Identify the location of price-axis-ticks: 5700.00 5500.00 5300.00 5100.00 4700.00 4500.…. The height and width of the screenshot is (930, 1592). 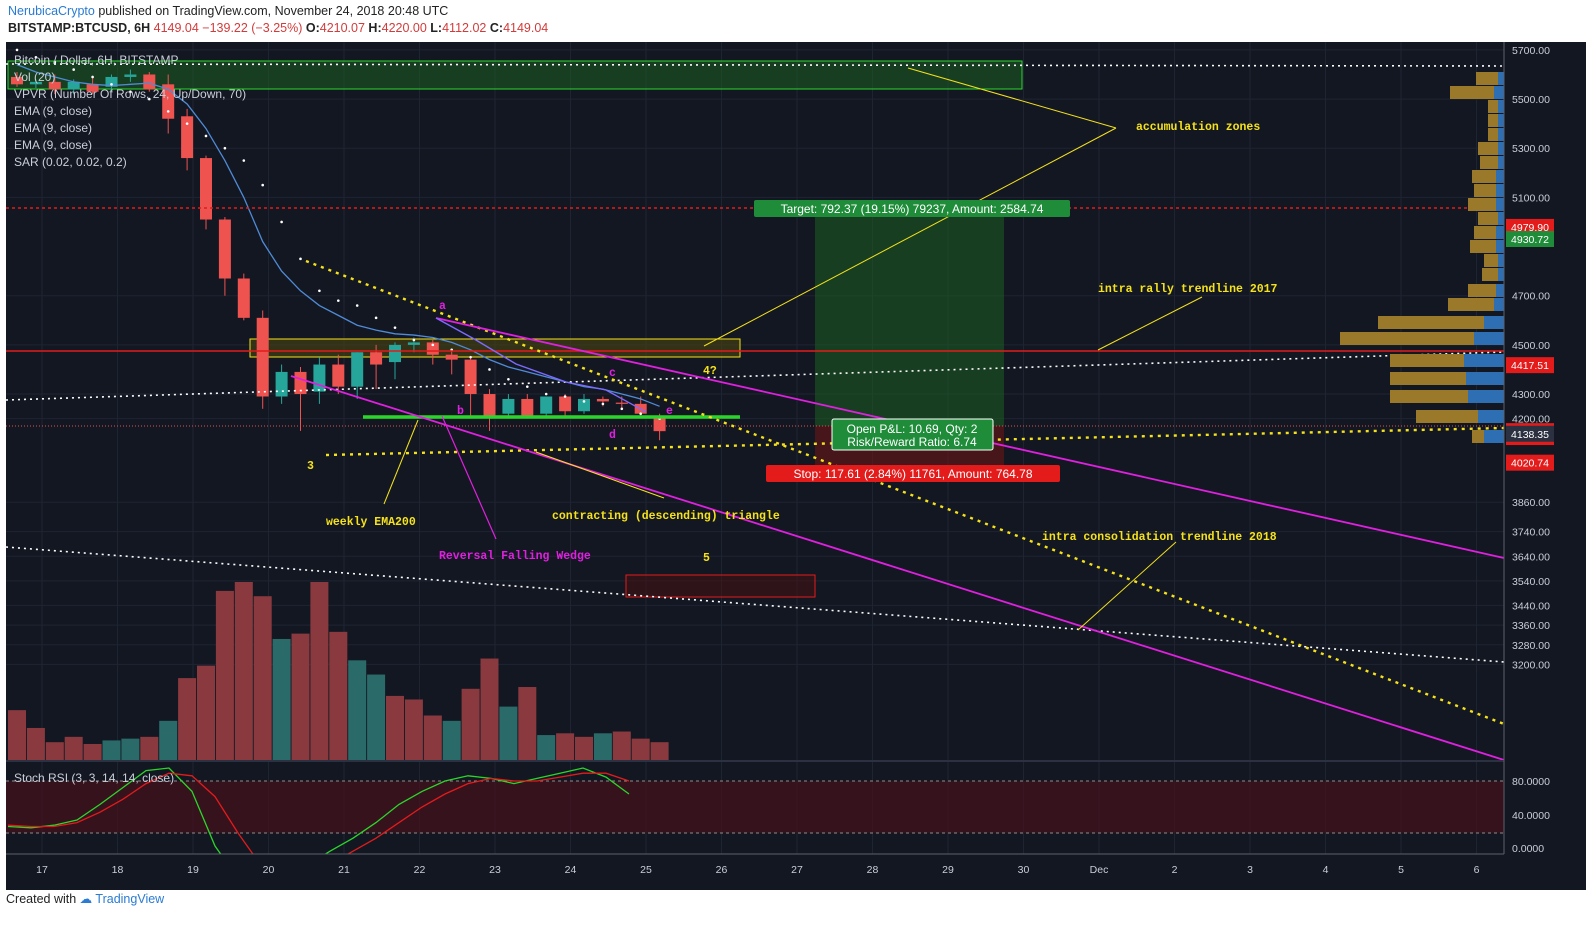
(1531, 450).